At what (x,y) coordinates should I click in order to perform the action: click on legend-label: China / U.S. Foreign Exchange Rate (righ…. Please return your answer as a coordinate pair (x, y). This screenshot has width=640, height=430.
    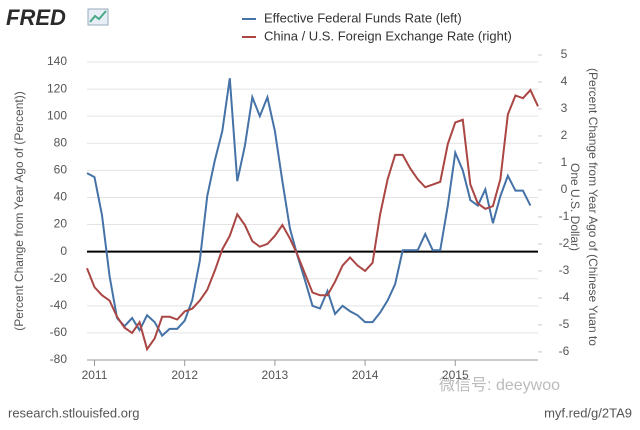
    Looking at the image, I should click on (388, 35).